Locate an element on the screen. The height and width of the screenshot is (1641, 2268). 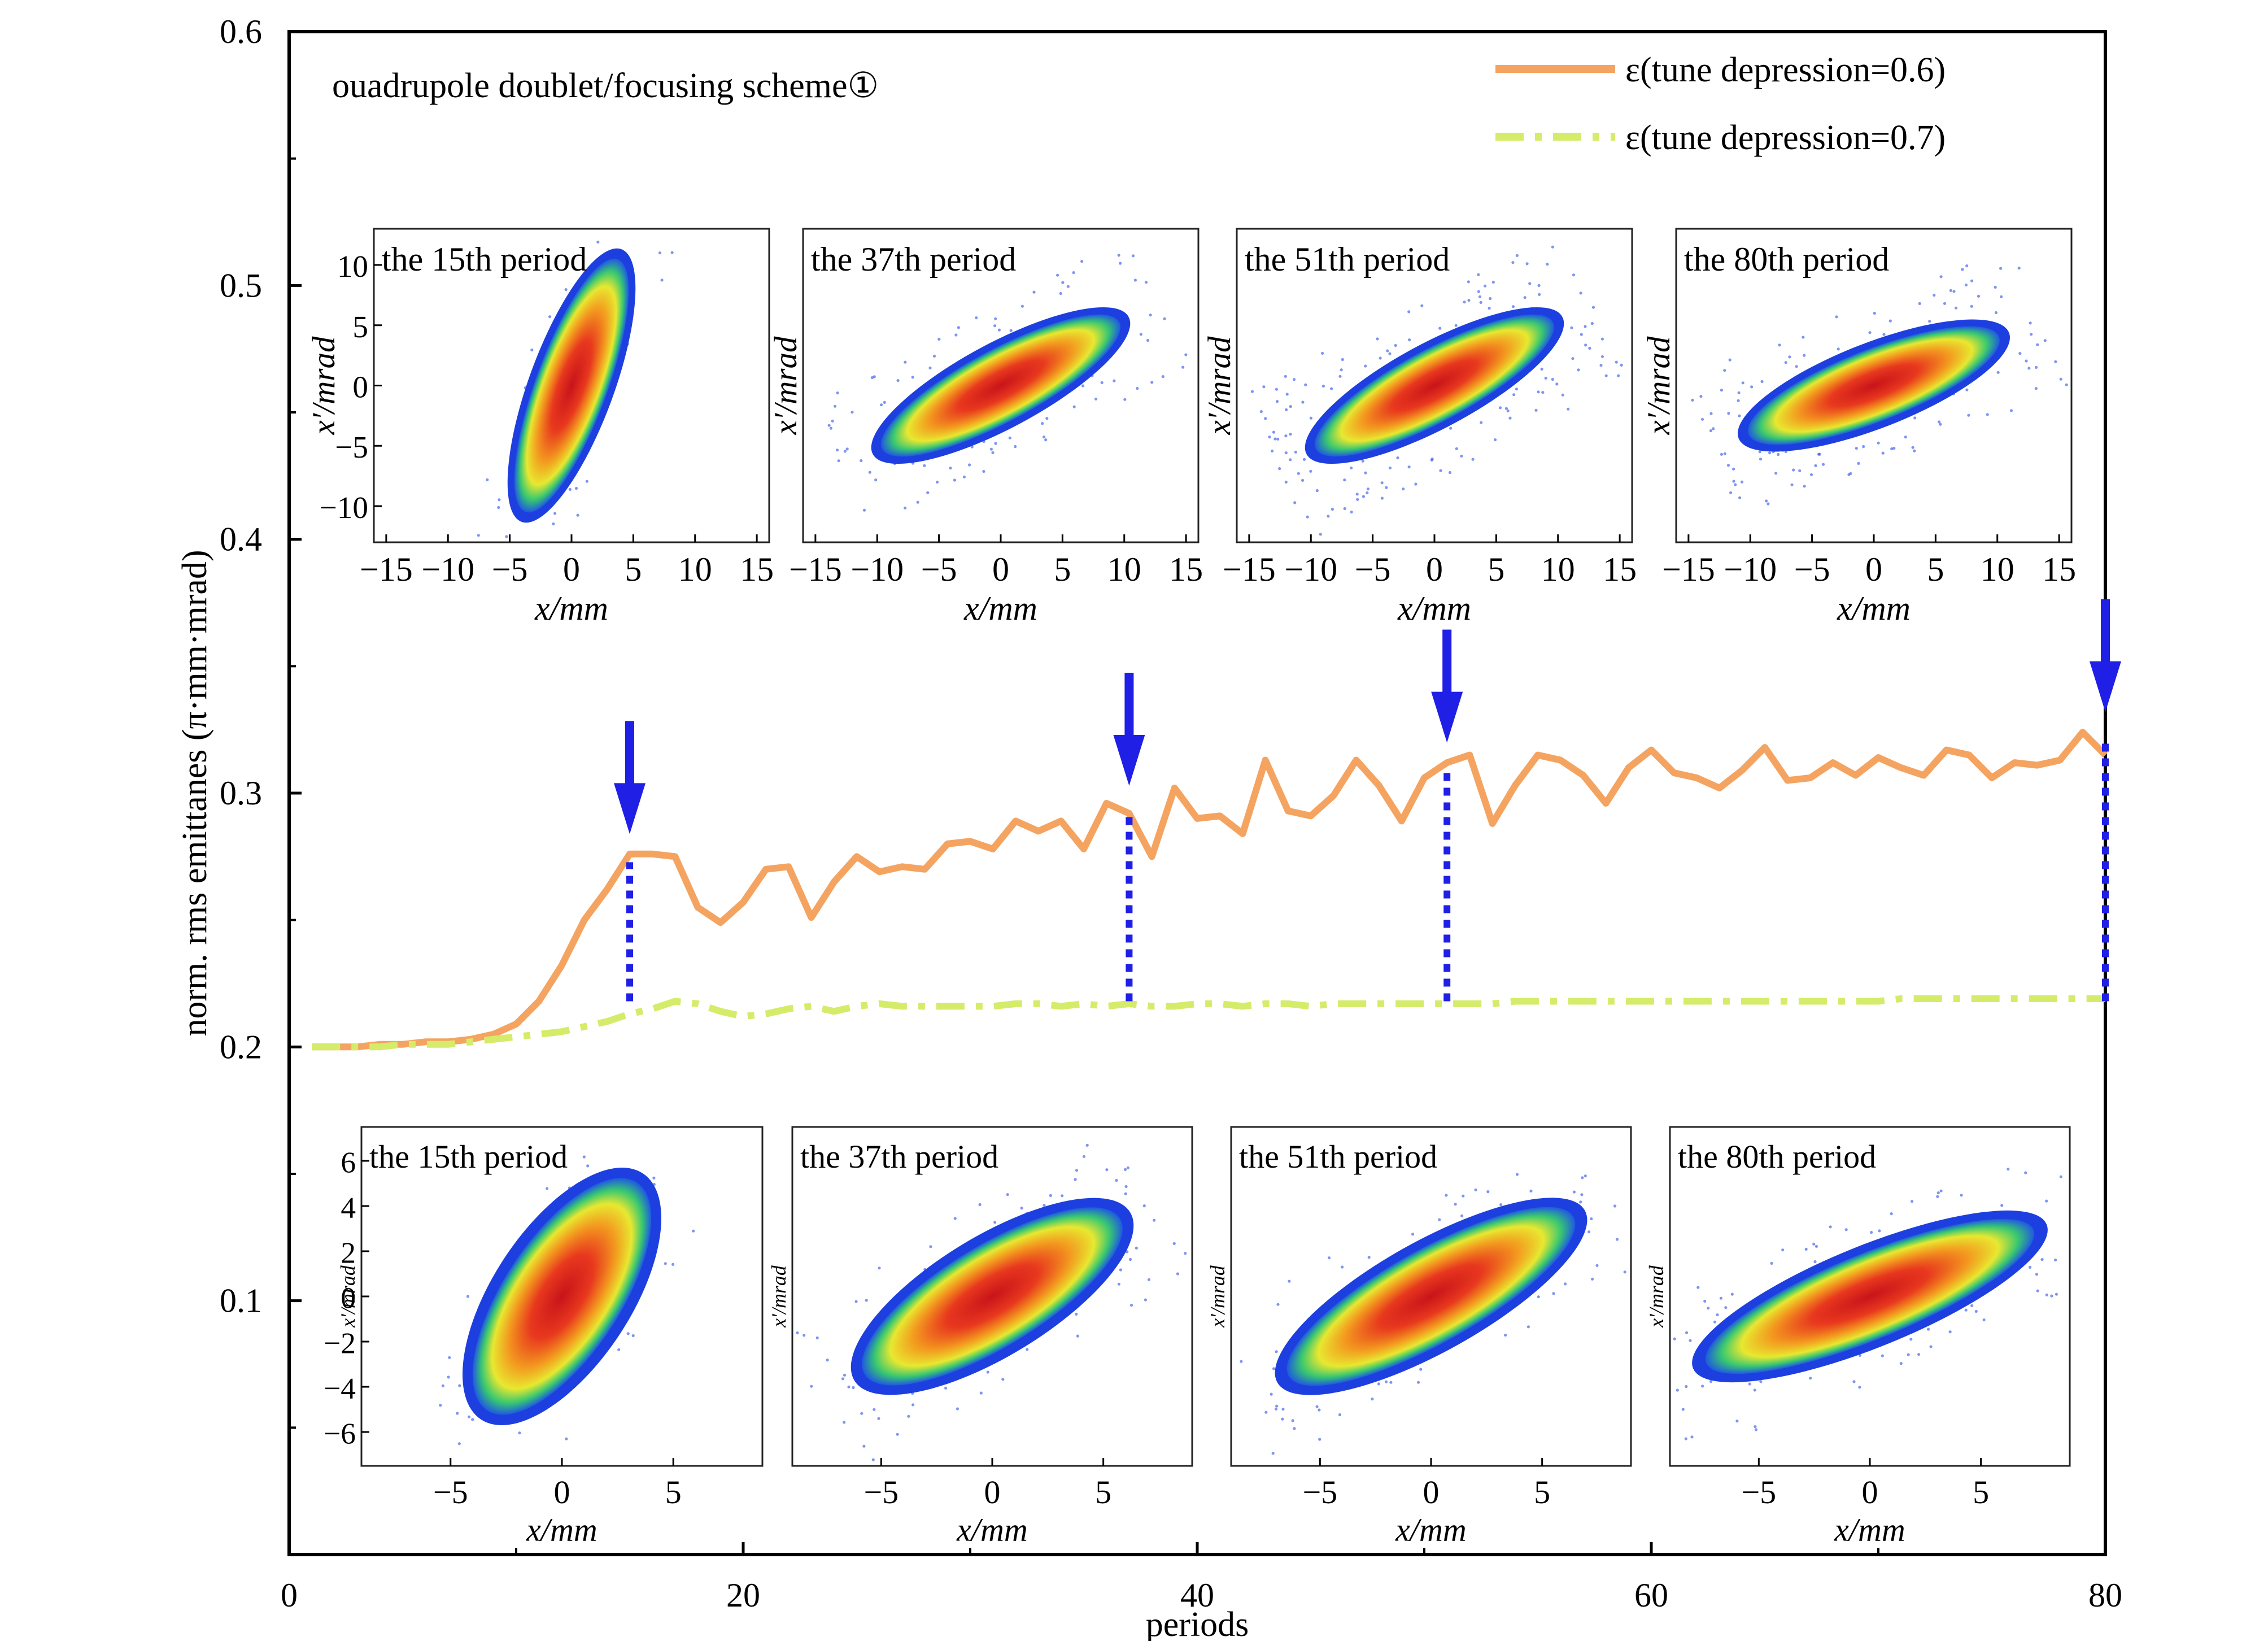
inset-y-tick-label: −10 is located at coordinates (344, 507).